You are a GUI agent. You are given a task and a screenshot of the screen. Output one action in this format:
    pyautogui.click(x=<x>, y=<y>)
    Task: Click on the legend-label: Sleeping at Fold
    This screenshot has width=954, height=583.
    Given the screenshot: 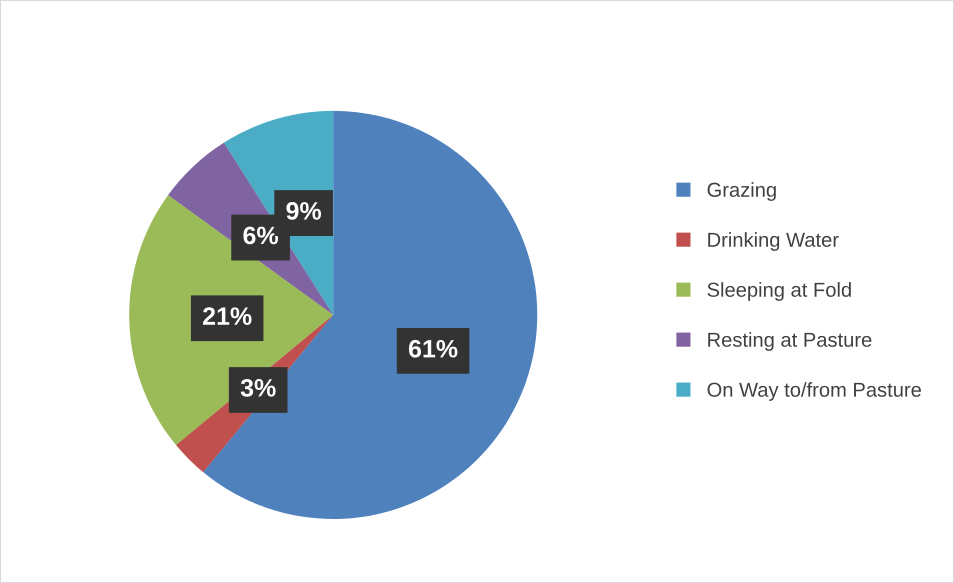 What is the action you would take?
    pyautogui.click(x=779, y=291)
    